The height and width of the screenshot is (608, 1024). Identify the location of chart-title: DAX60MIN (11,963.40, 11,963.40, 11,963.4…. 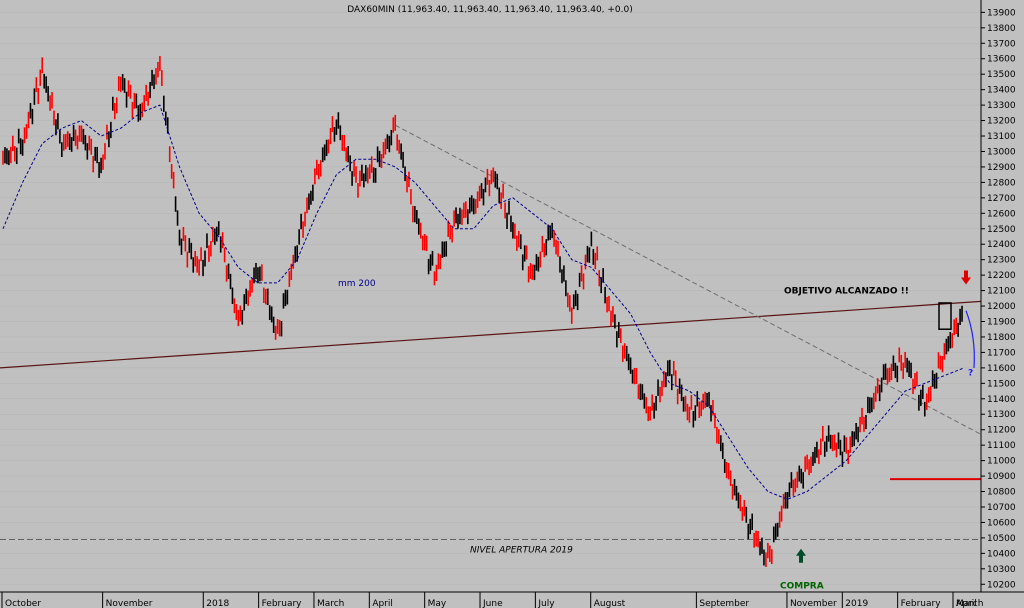
(490, 10).